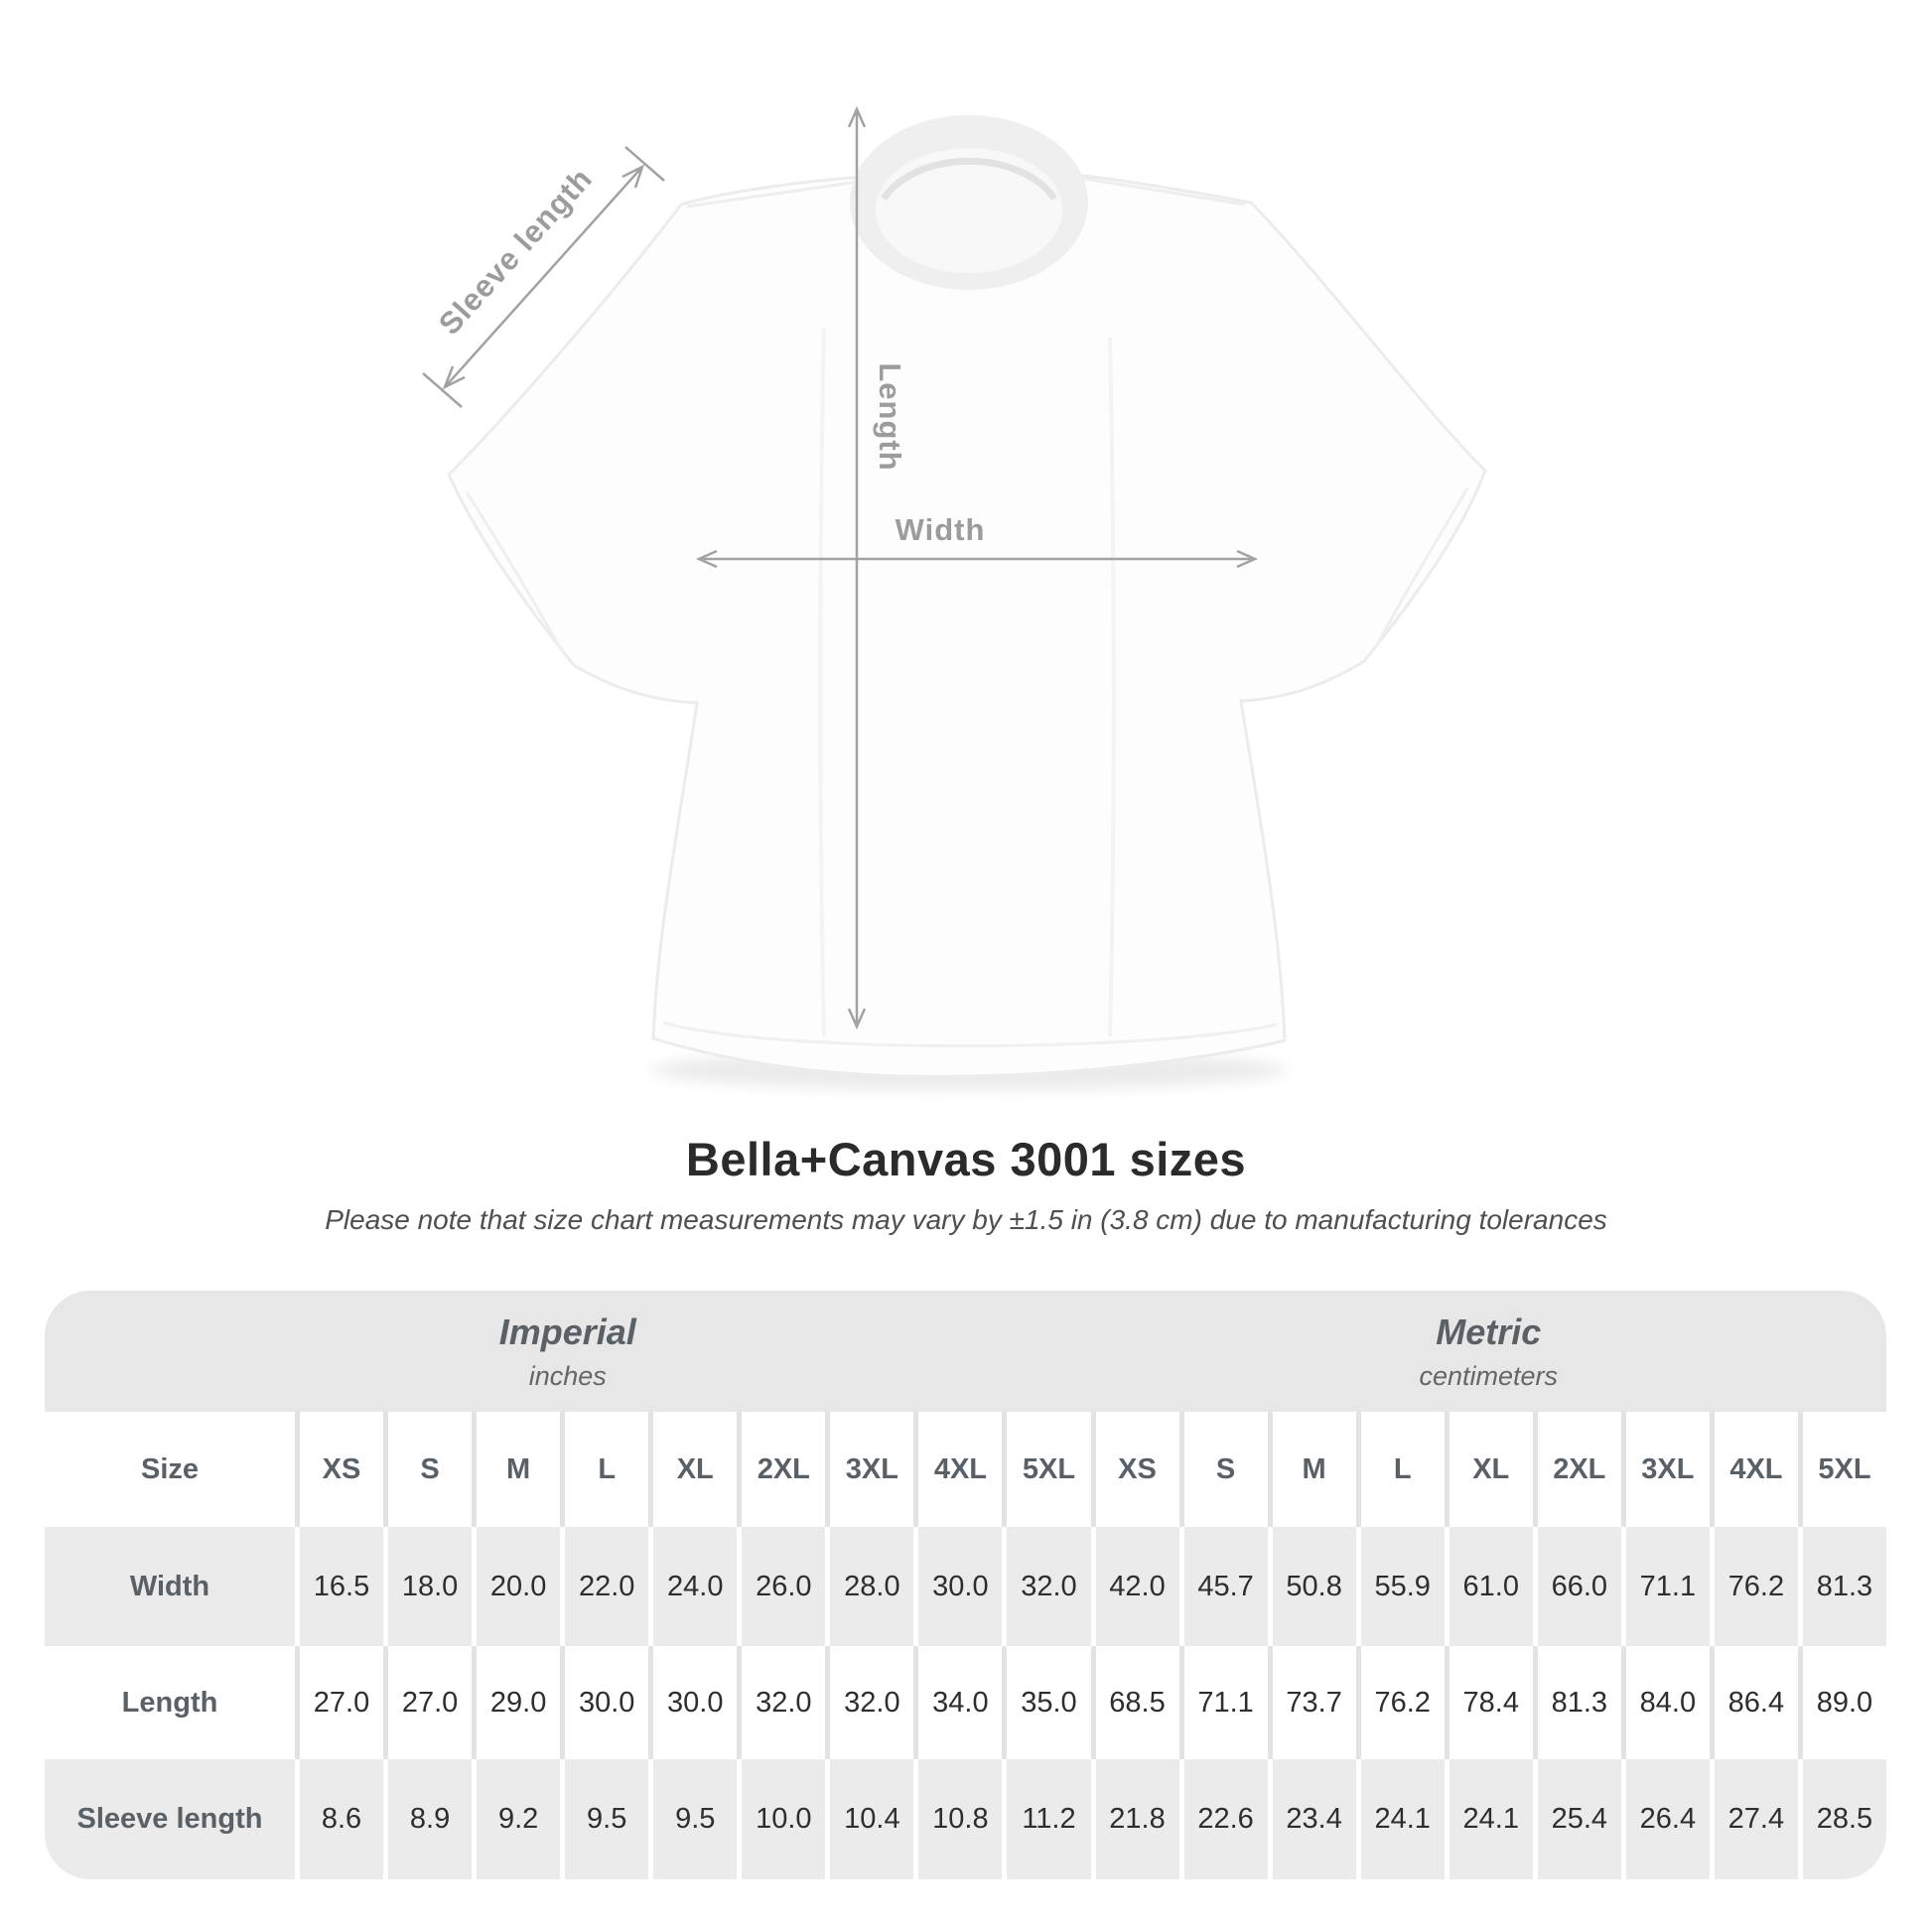 This screenshot has height=1932, width=1932. I want to click on value-cell: 78.4, so click(1488, 1703).